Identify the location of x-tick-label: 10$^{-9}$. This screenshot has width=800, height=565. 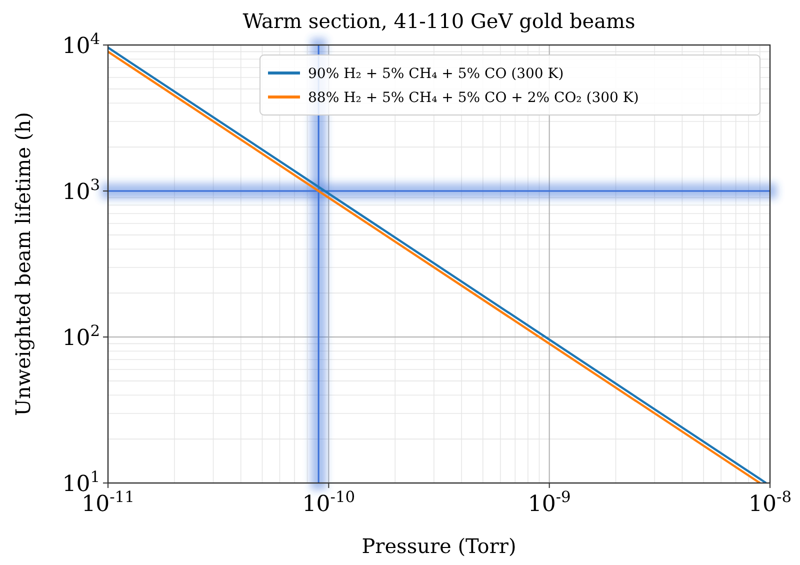
(549, 502).